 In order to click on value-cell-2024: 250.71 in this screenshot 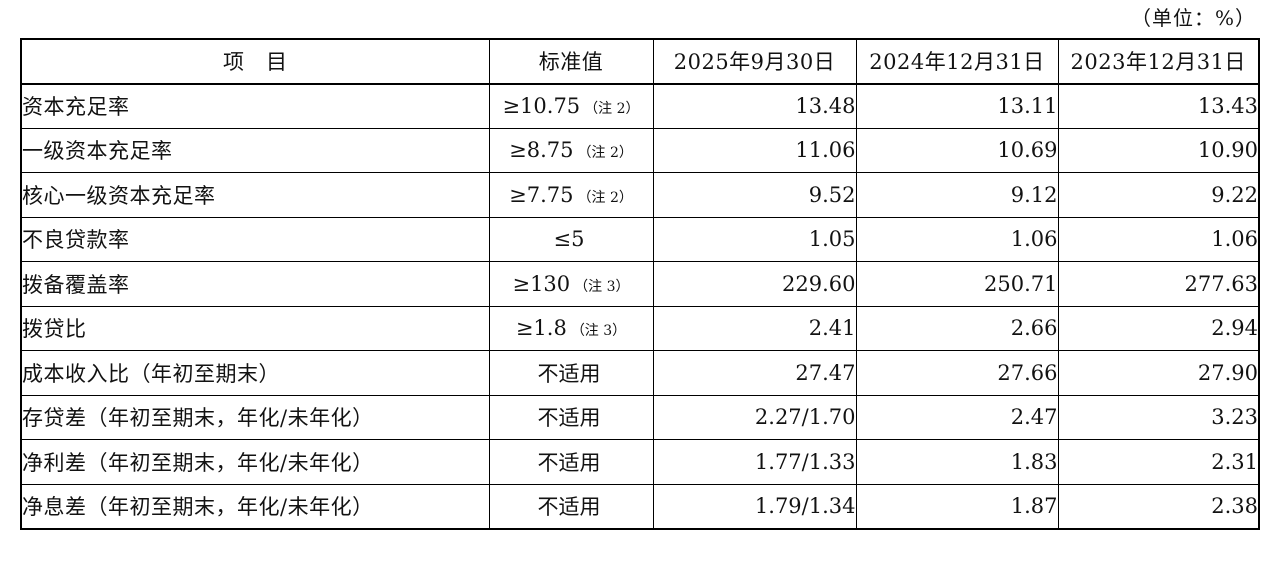, I will do `click(957, 284)`.